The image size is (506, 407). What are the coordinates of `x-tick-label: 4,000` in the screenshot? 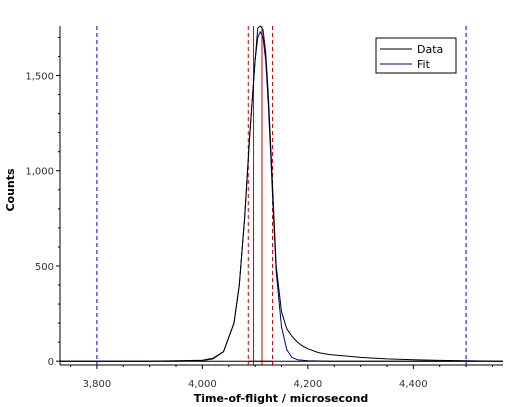 It's located at (202, 384).